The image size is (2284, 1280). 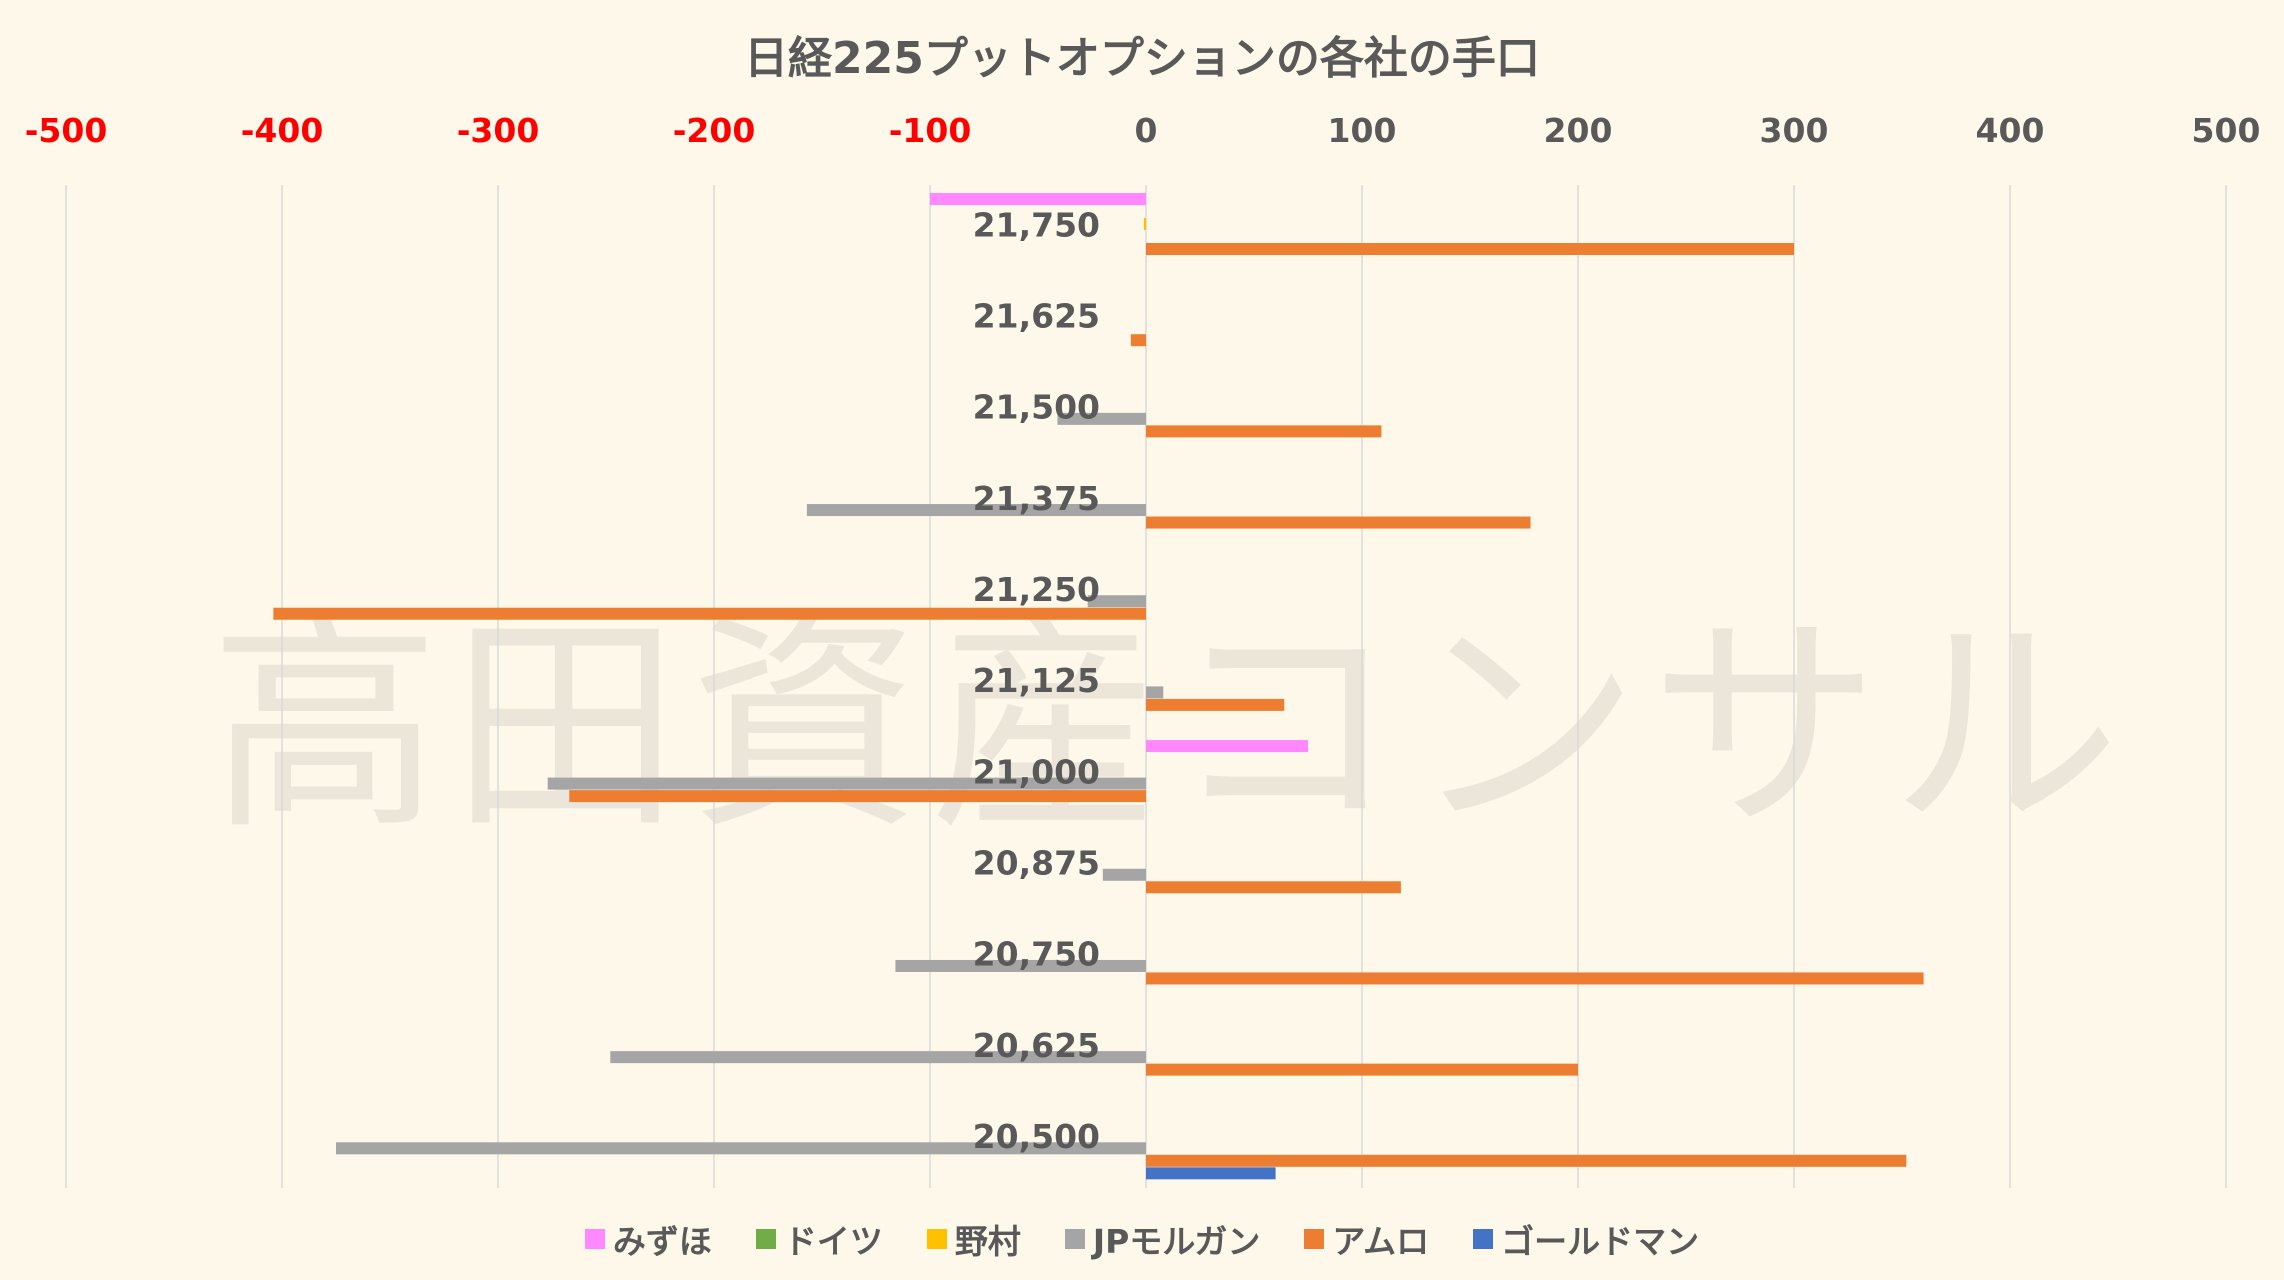 I want to click on category-label: 21,250, so click(x=1036, y=589).